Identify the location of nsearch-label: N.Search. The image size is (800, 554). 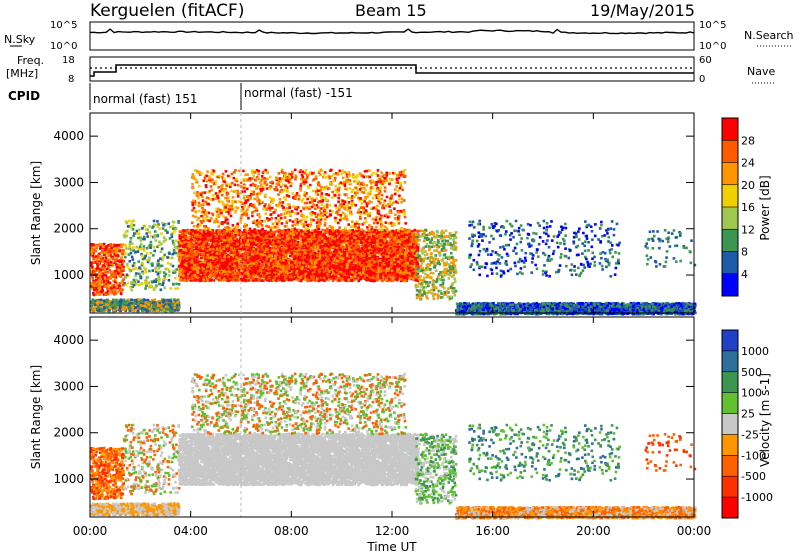
(769, 35).